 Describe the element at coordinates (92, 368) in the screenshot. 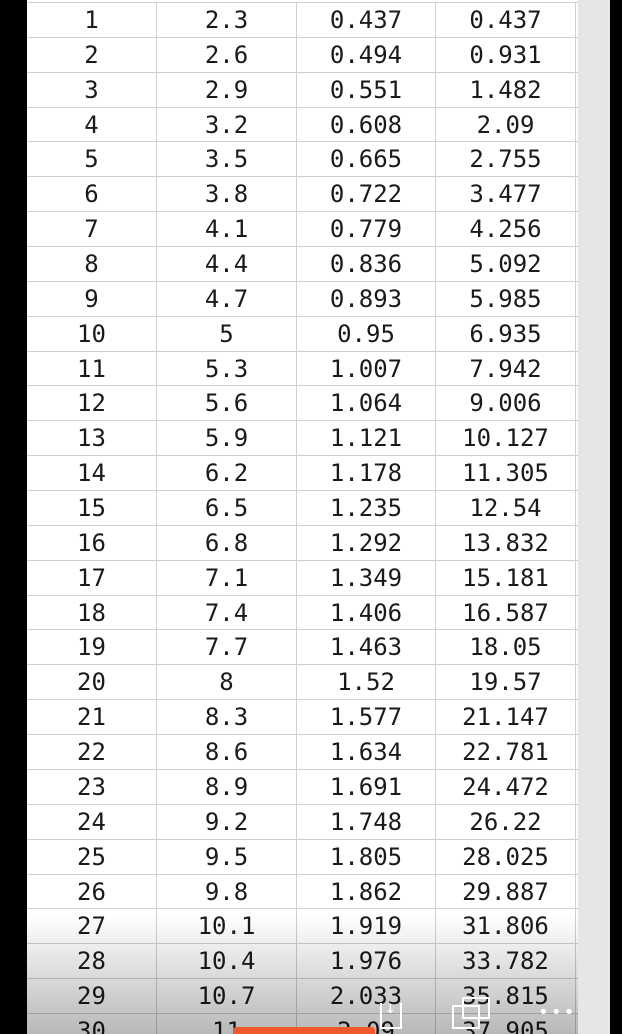

I see `table-cell: 11` at that location.